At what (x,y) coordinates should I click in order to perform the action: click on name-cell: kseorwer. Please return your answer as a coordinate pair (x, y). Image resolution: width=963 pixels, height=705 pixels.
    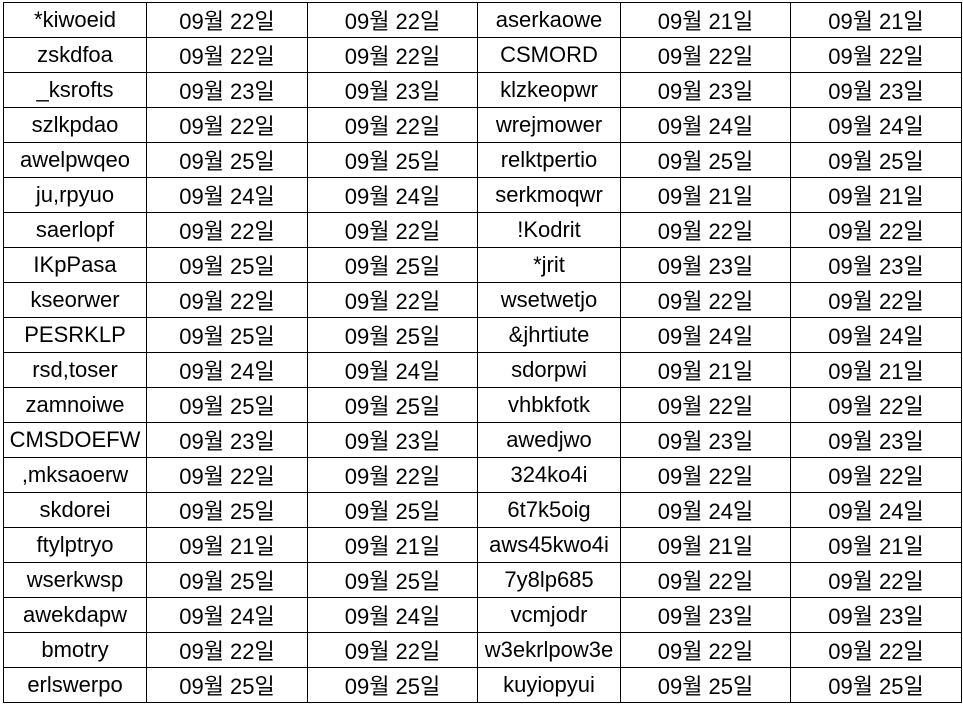
    Looking at the image, I should click on (75, 300).